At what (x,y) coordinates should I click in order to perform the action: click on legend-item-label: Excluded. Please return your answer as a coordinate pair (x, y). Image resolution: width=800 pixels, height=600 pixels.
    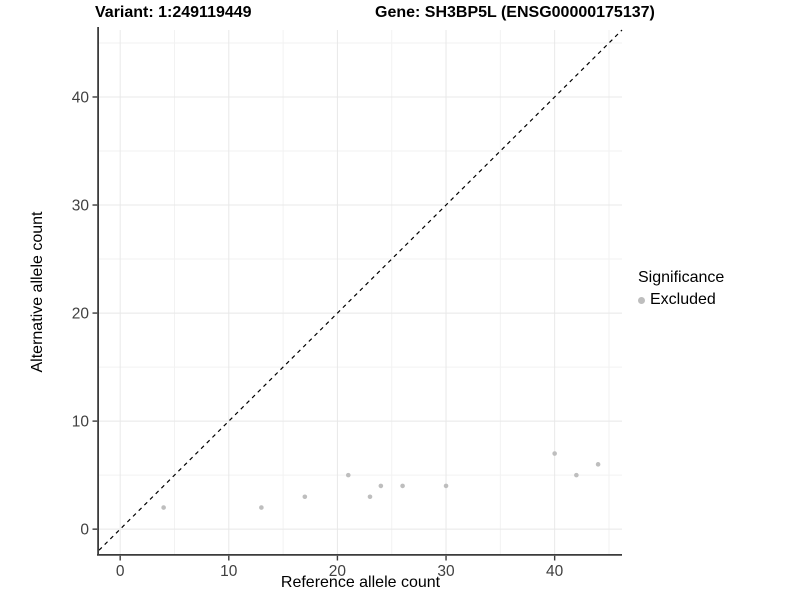
    Looking at the image, I should click on (683, 299).